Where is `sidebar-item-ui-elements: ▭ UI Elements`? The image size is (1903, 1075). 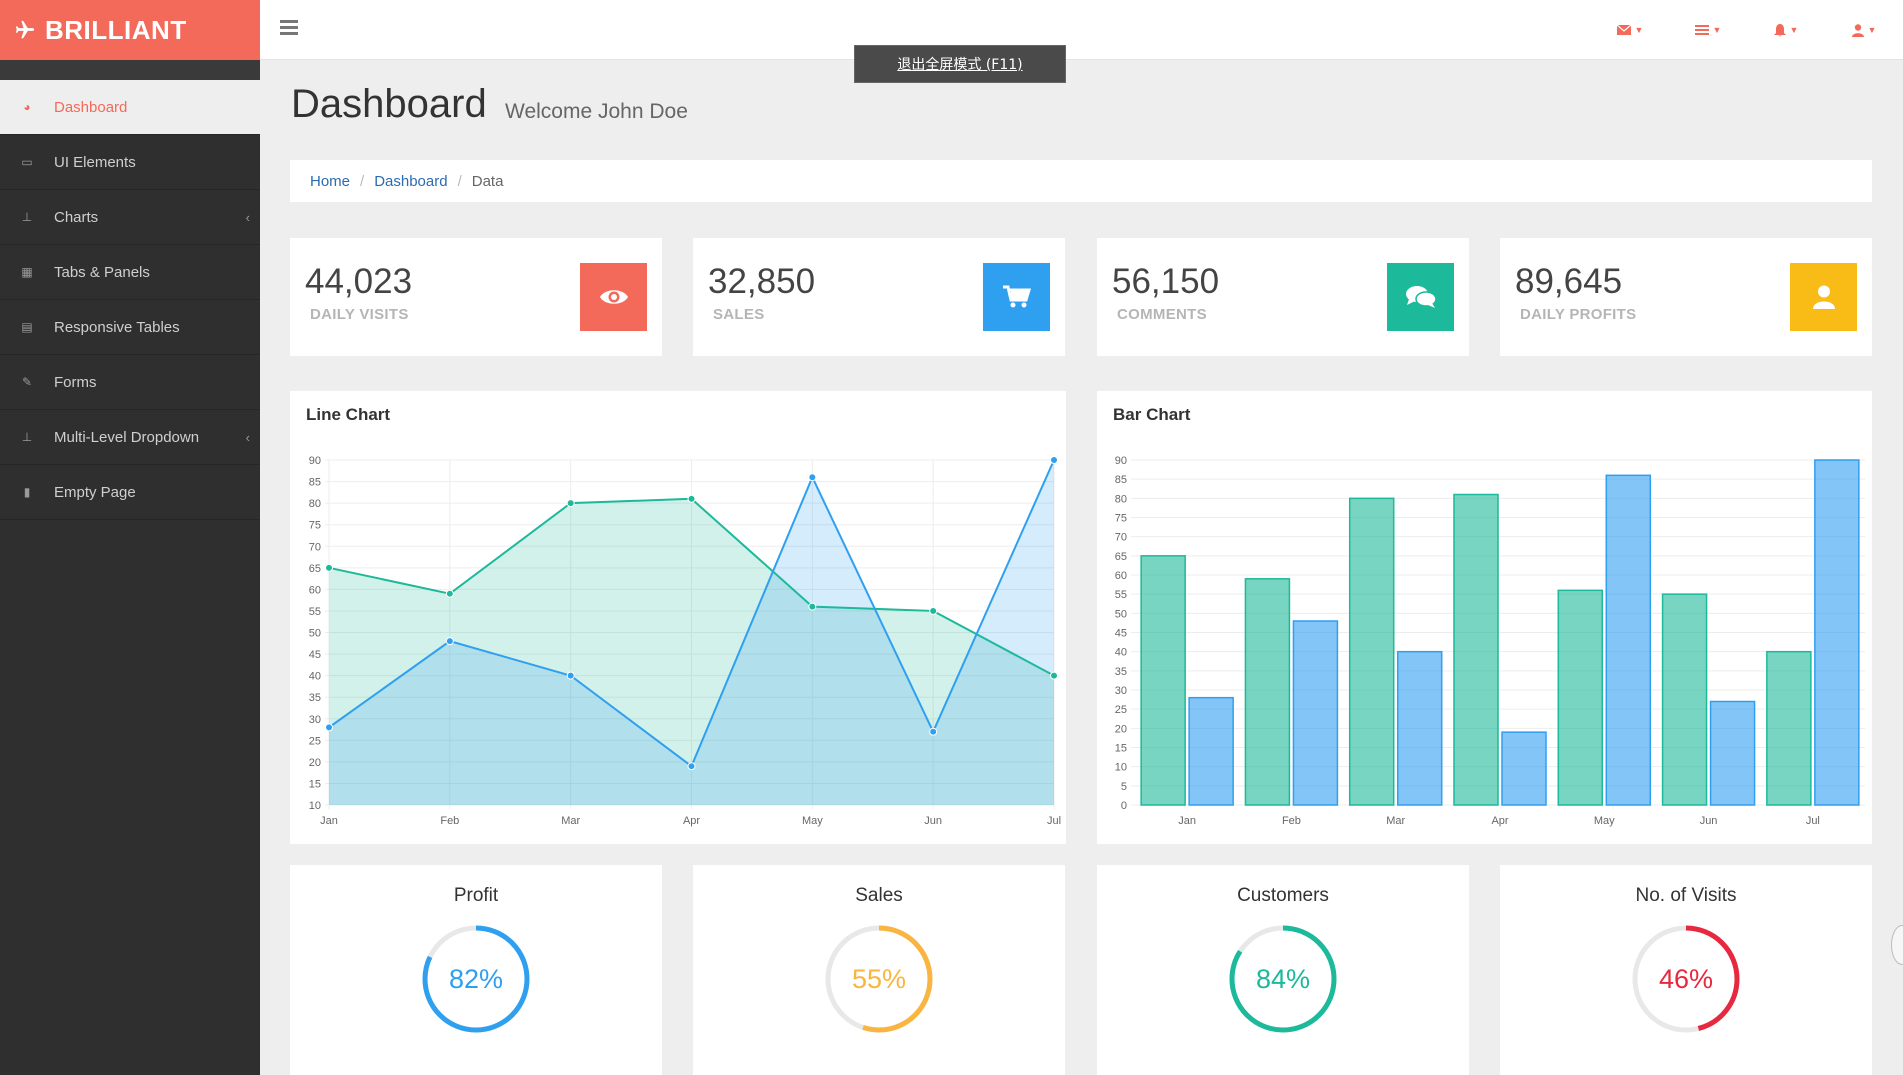
sidebar-item-ui-elements: ▭ UI Elements is located at coordinates (130, 162).